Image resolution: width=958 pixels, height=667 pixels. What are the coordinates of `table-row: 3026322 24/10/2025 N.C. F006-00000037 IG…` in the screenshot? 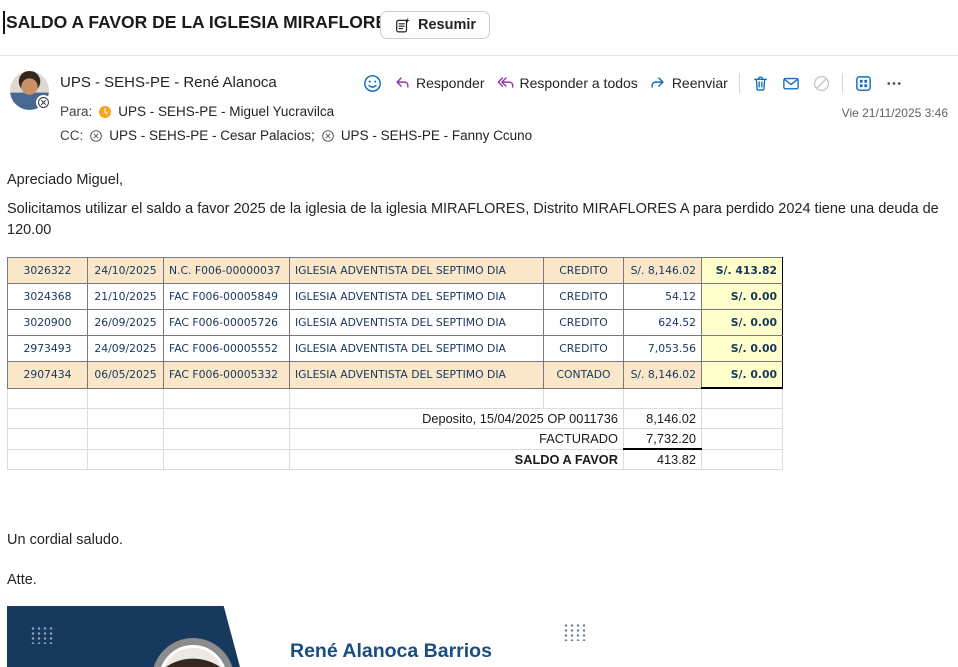 It's located at (395, 270).